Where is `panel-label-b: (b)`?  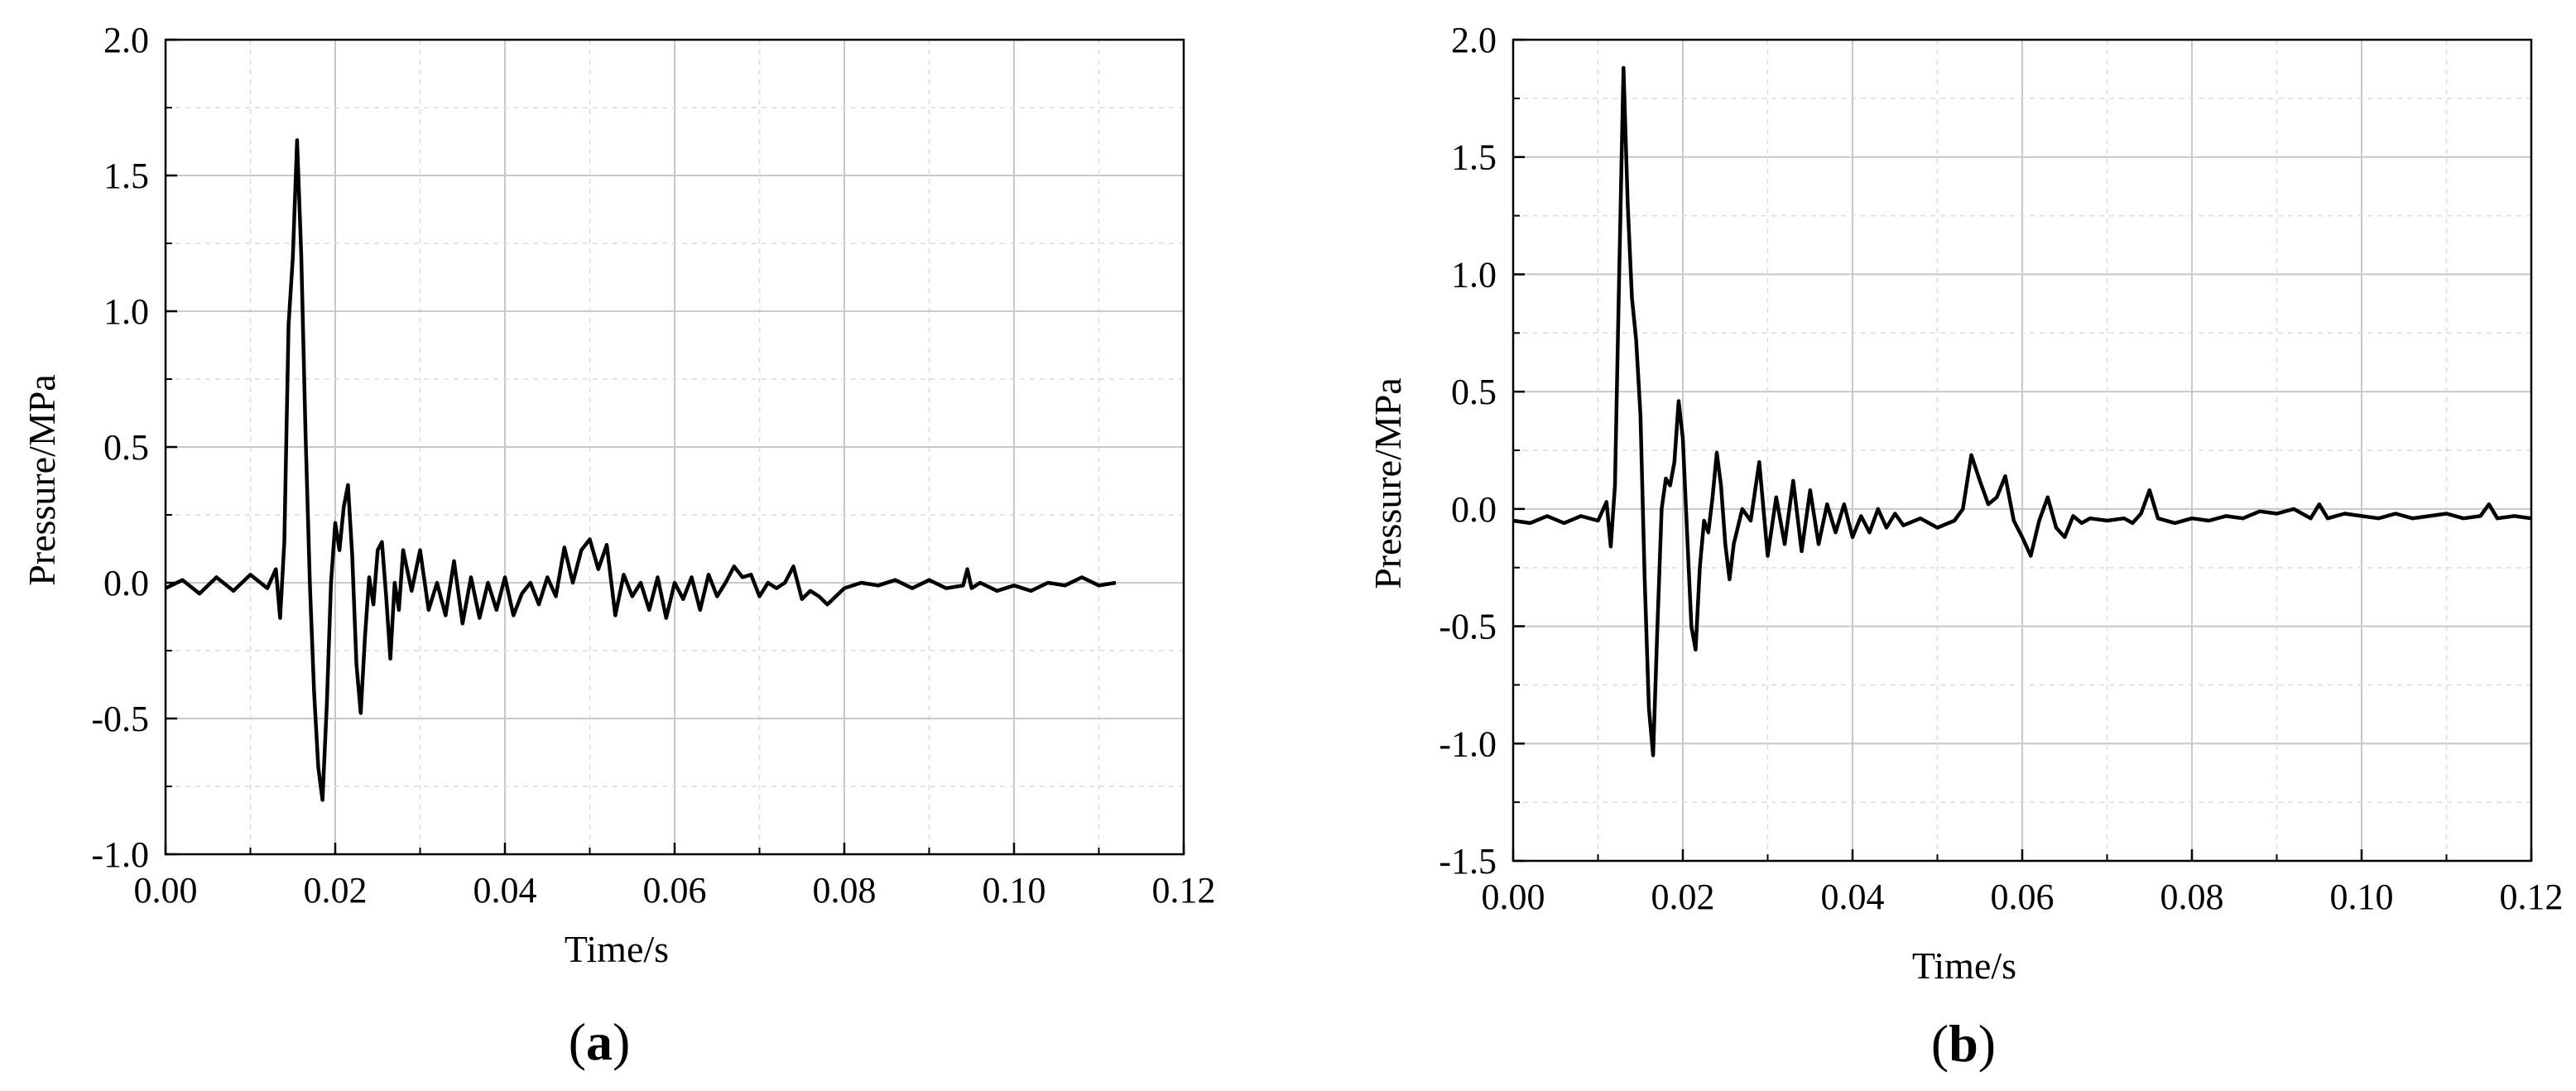
panel-label-b: (b) is located at coordinates (1963, 1043).